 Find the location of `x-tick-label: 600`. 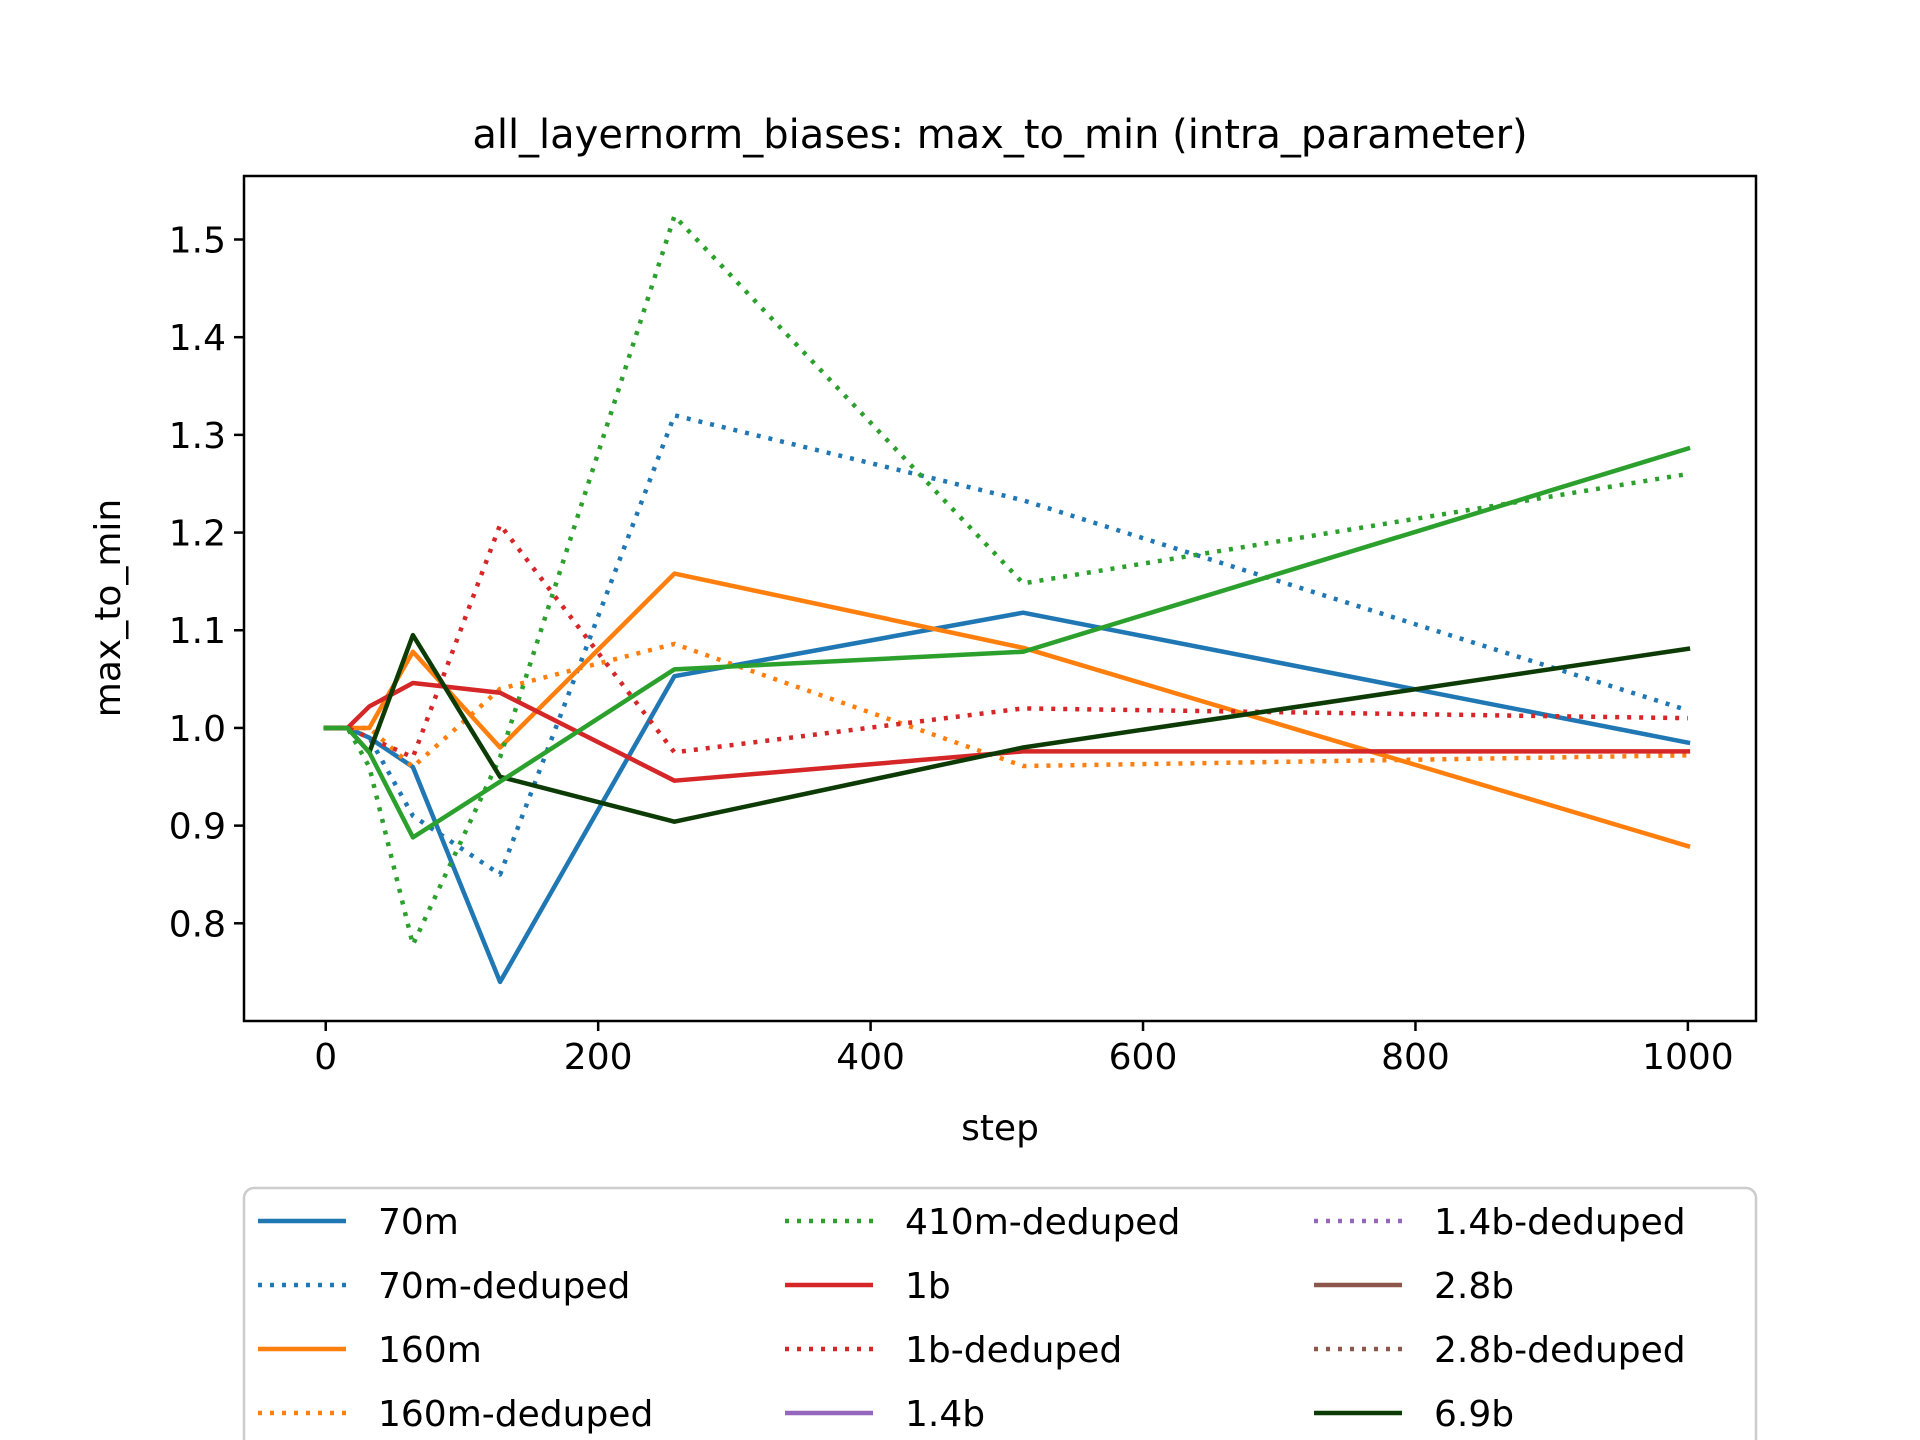

x-tick-label: 600 is located at coordinates (1143, 1057).